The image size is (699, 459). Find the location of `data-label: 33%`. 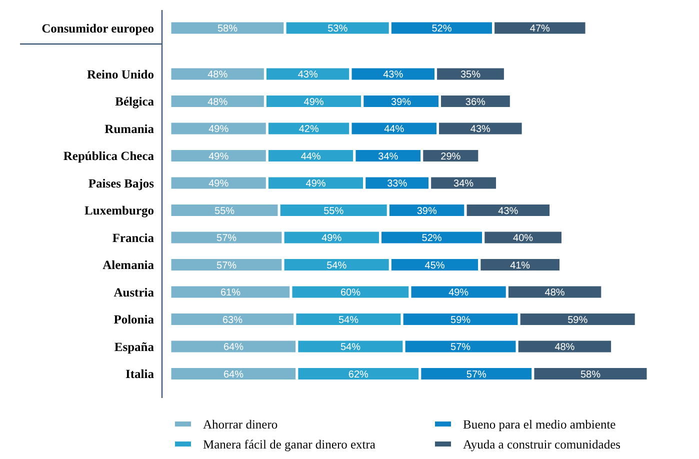

data-label: 33% is located at coordinates (397, 184).